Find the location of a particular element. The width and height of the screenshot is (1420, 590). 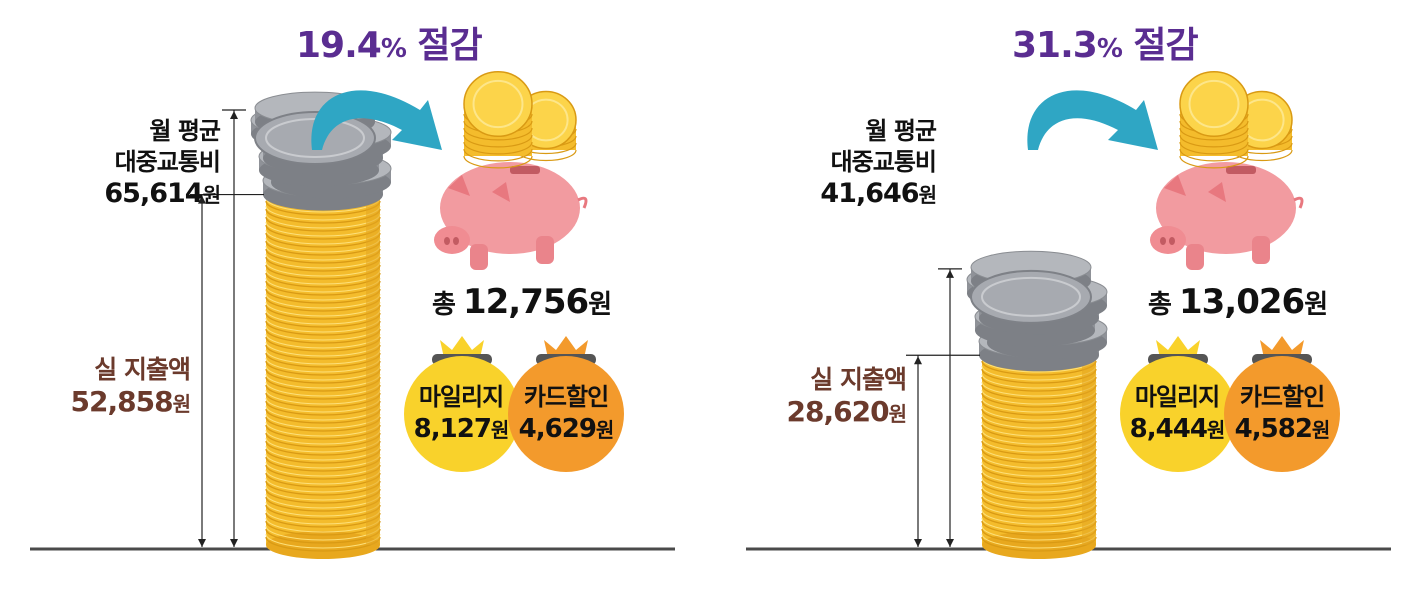

saving-label: 19.4% 절감 is located at coordinates (389, 42).